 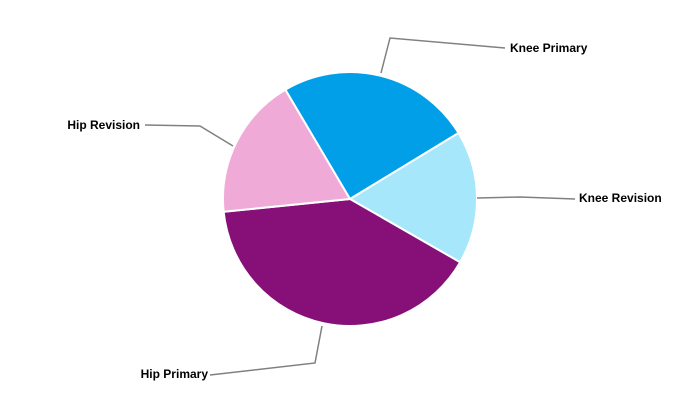 I want to click on label-knee-revision: Knee Revision, so click(x=620, y=198).